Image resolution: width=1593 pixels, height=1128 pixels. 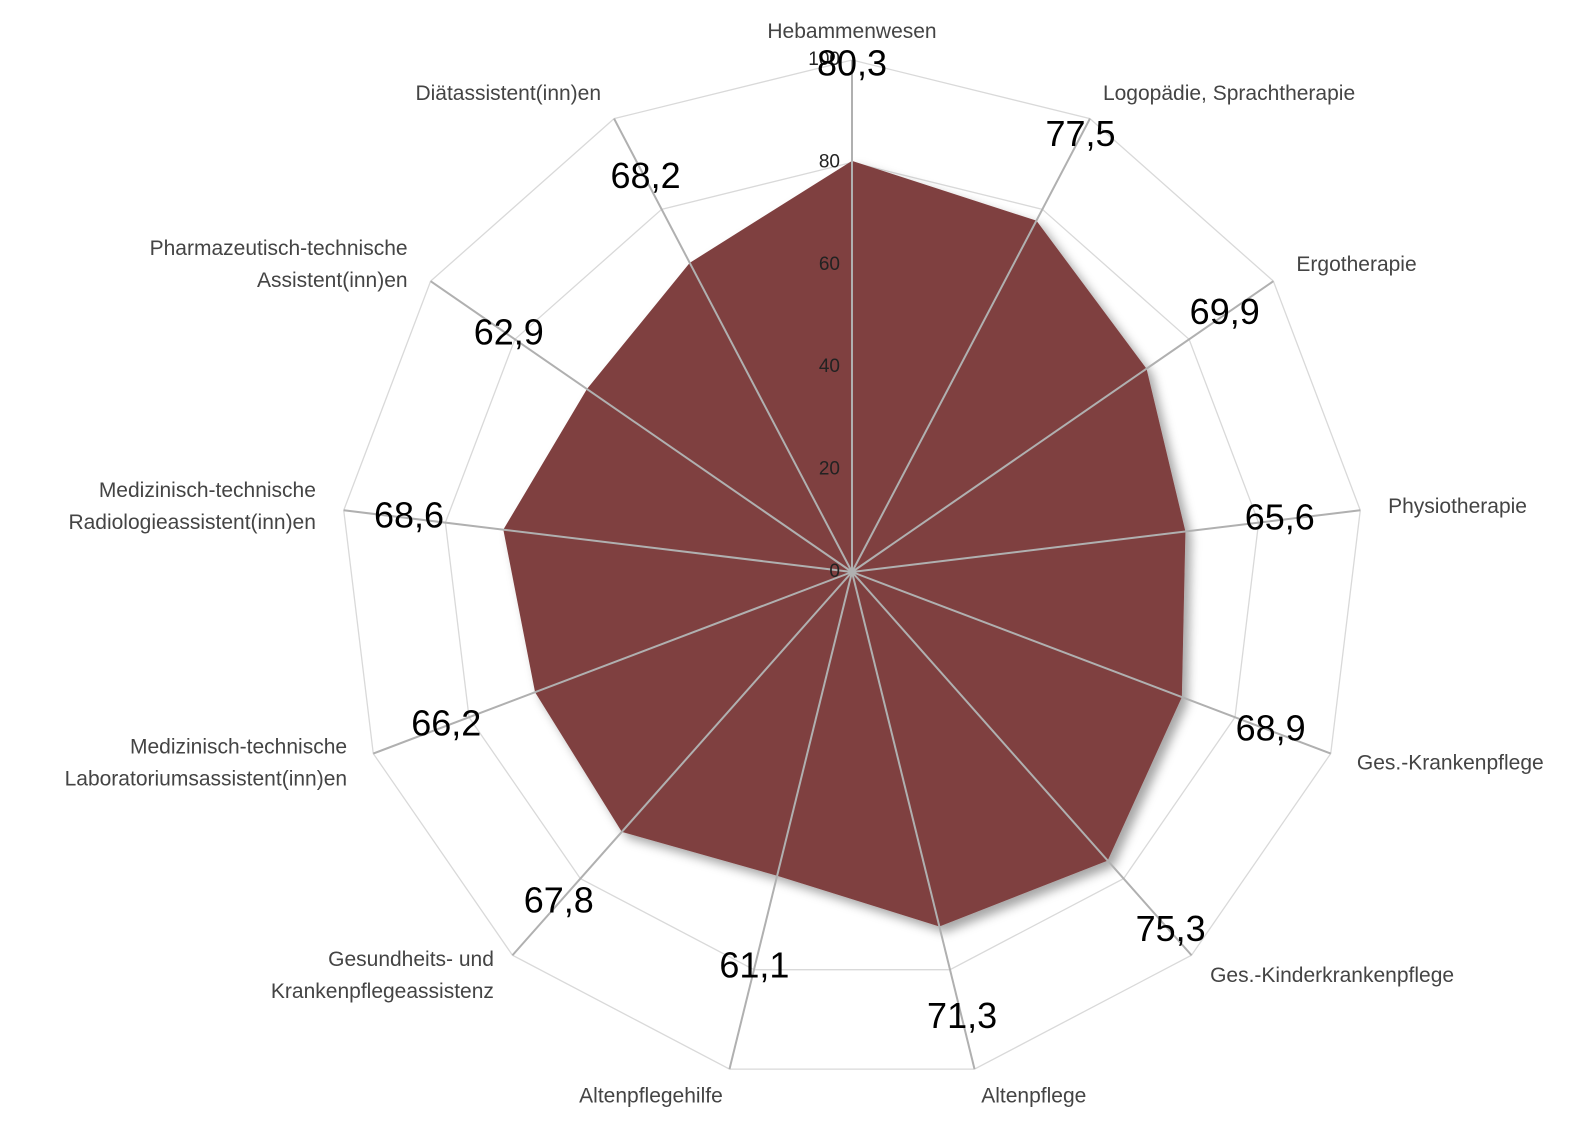 I want to click on category-line: Hebammenwesen, so click(x=851, y=31).